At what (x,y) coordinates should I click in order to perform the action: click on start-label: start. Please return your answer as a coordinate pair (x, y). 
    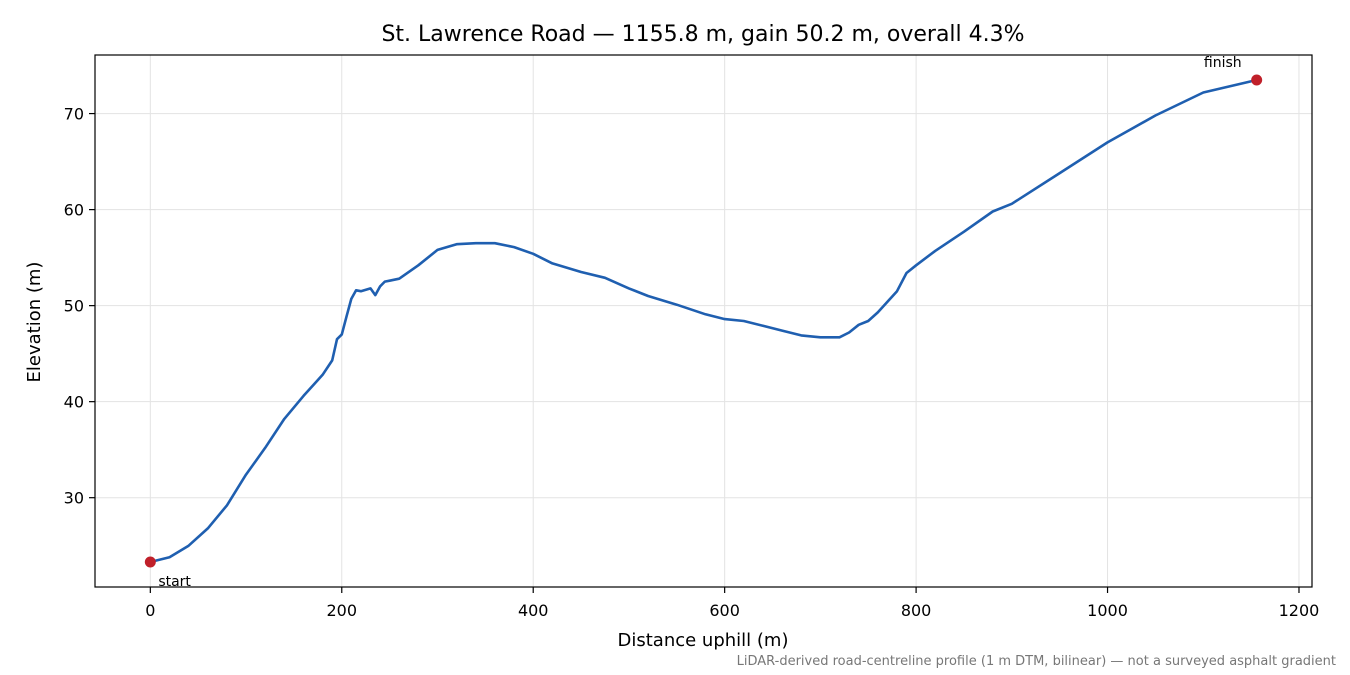
    Looking at the image, I should click on (174, 582).